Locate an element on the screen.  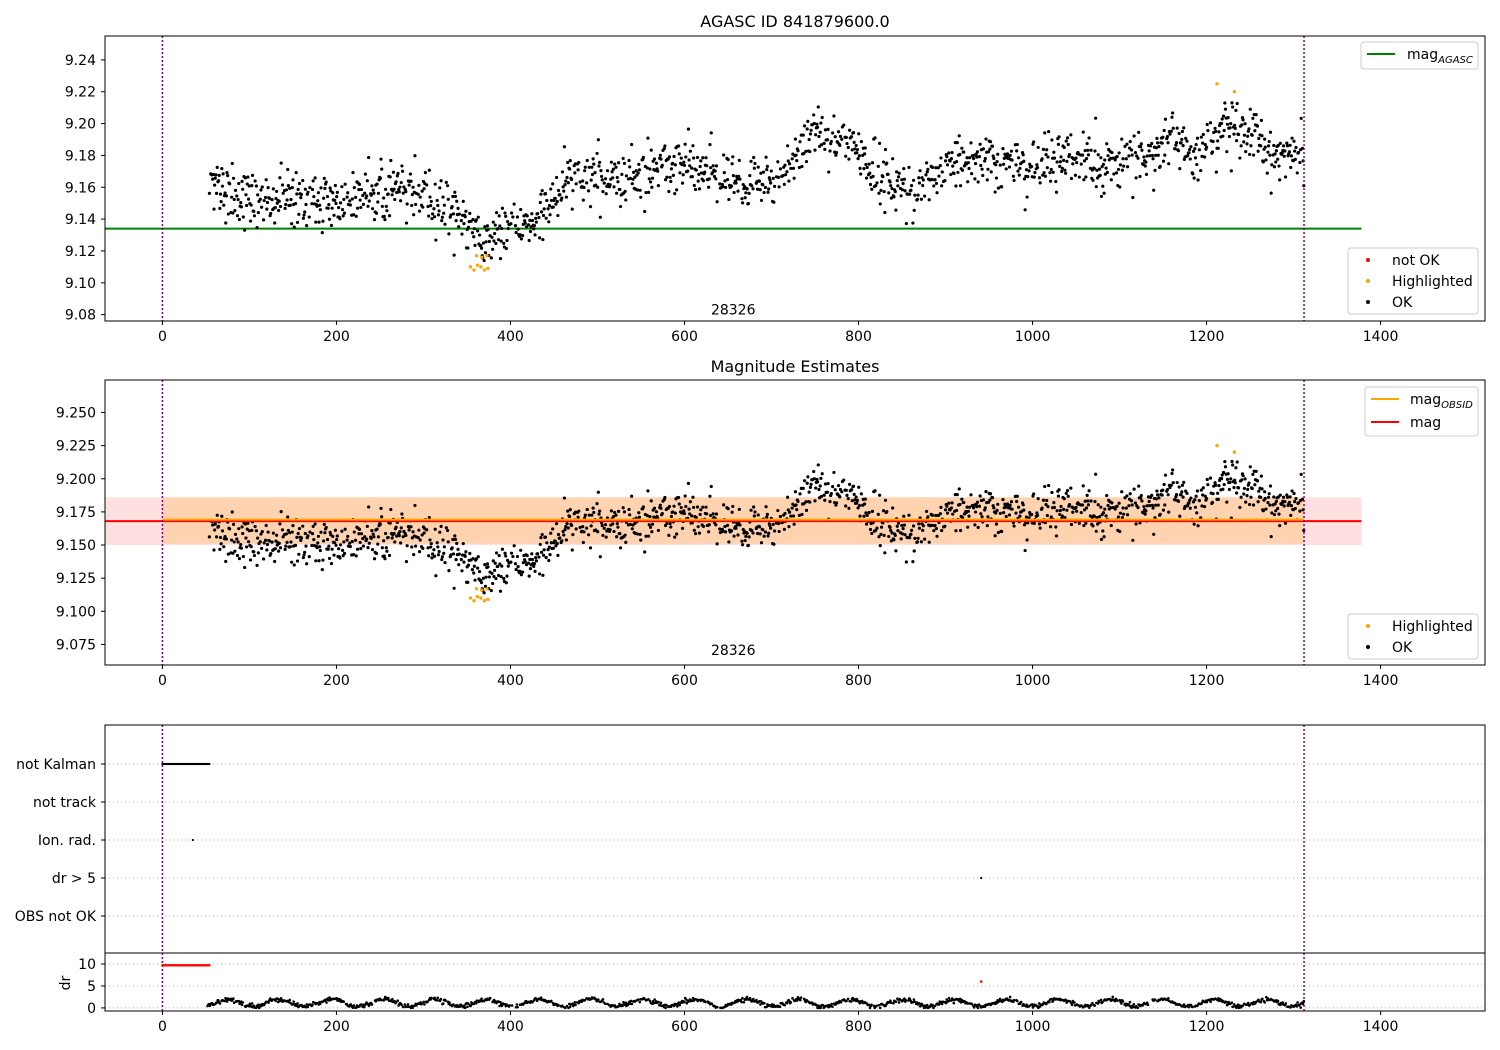
flag-label: Ion. rad. is located at coordinates (67, 841).